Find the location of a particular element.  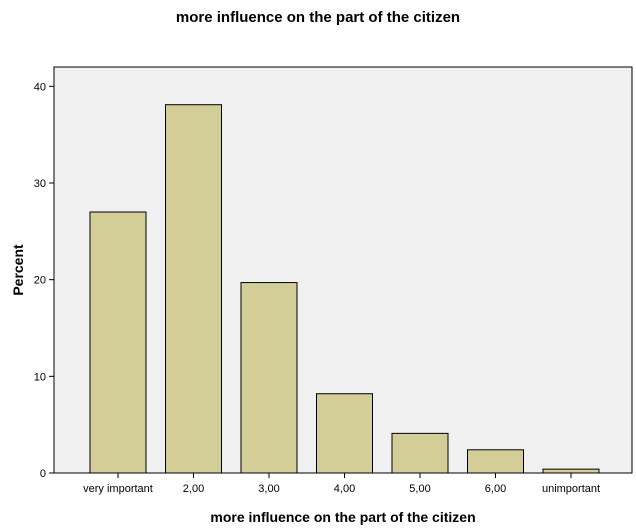

y-tick-label: 0 is located at coordinates (43, 474).